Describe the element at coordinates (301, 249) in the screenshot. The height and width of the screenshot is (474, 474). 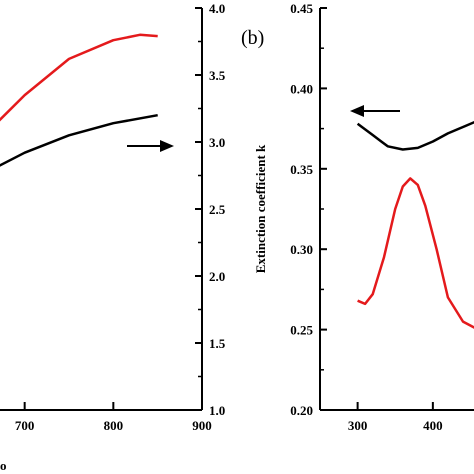
I see `right-y-tick-label: 0.30` at that location.